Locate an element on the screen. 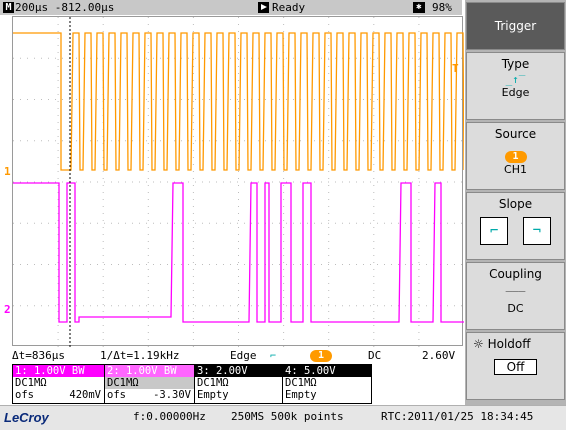 The width and height of the screenshot is (566, 430). falling-slope-icon: ¬ is located at coordinates (536, 231).